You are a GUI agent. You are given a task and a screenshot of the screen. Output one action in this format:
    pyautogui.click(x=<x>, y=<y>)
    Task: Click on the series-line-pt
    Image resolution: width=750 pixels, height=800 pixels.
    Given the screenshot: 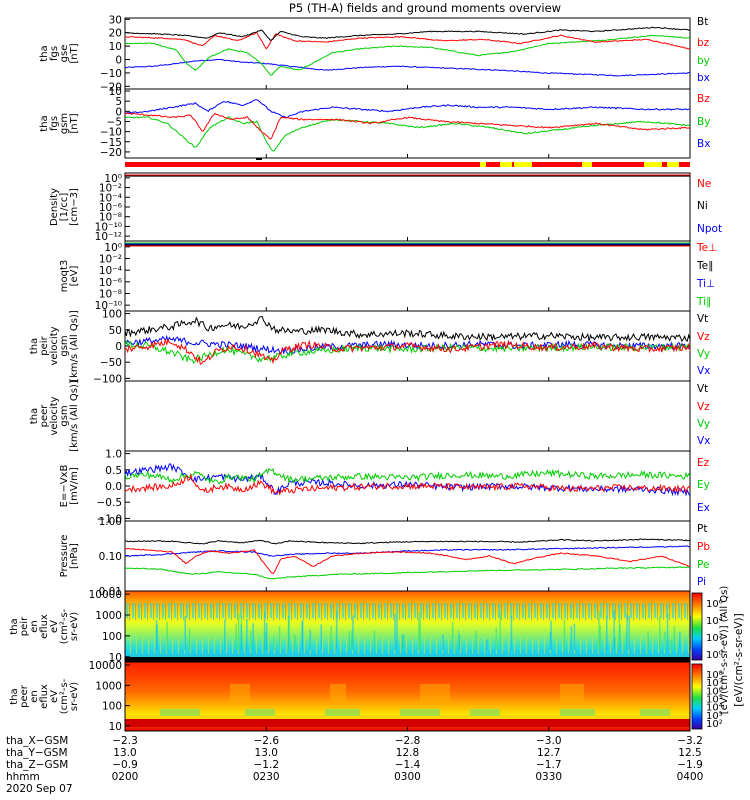 What is the action you would take?
    pyautogui.click(x=407, y=541)
    